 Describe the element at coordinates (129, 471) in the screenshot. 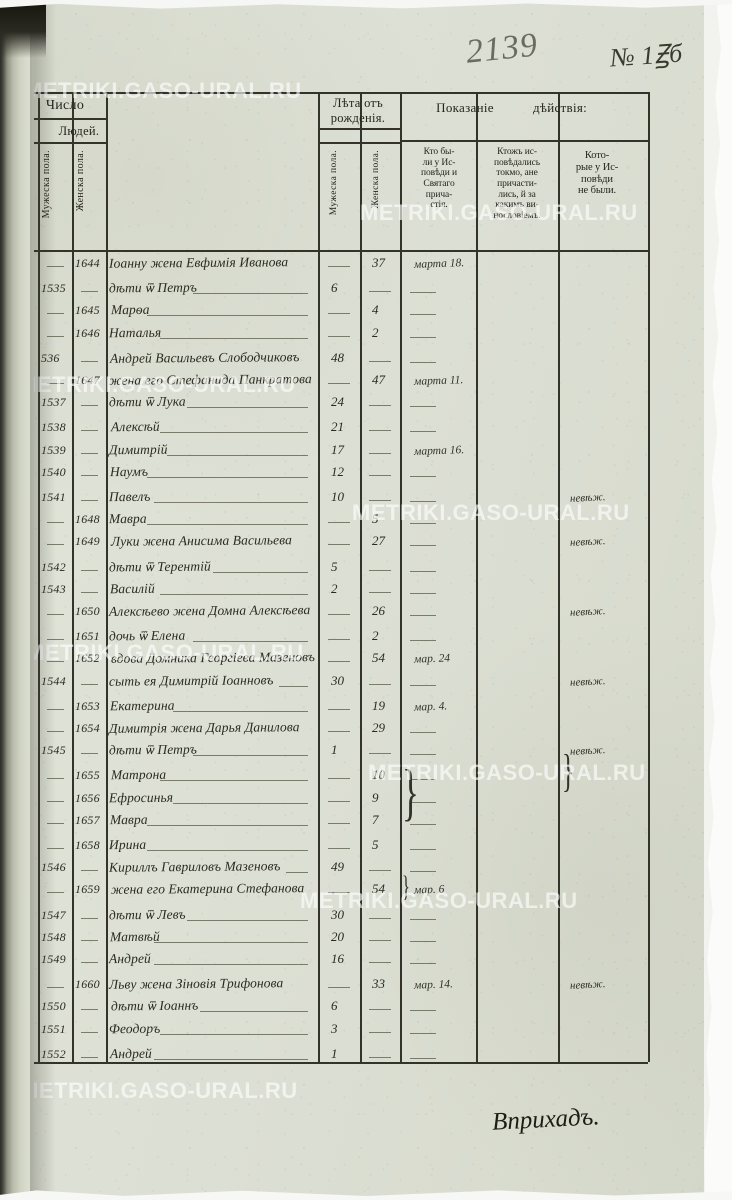

I see `cell-person-name: Наумъ` at that location.